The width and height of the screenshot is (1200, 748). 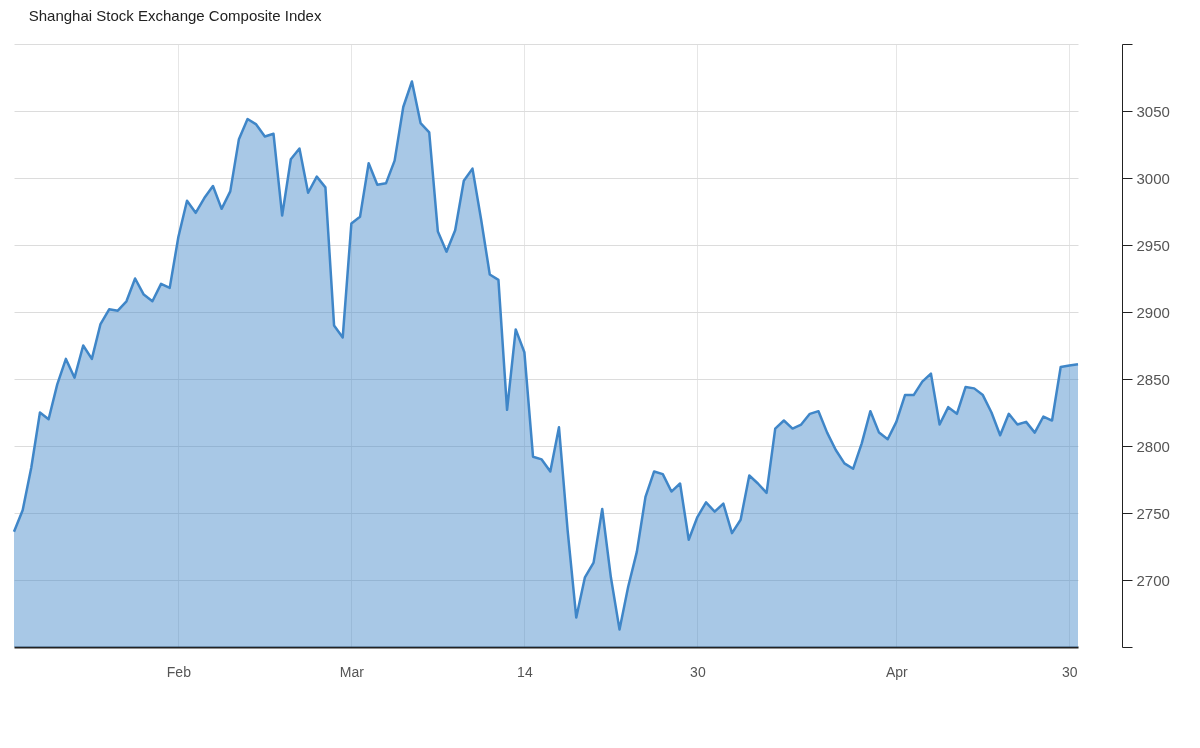 I want to click on y-tick-label: 2800, so click(x=1153, y=446).